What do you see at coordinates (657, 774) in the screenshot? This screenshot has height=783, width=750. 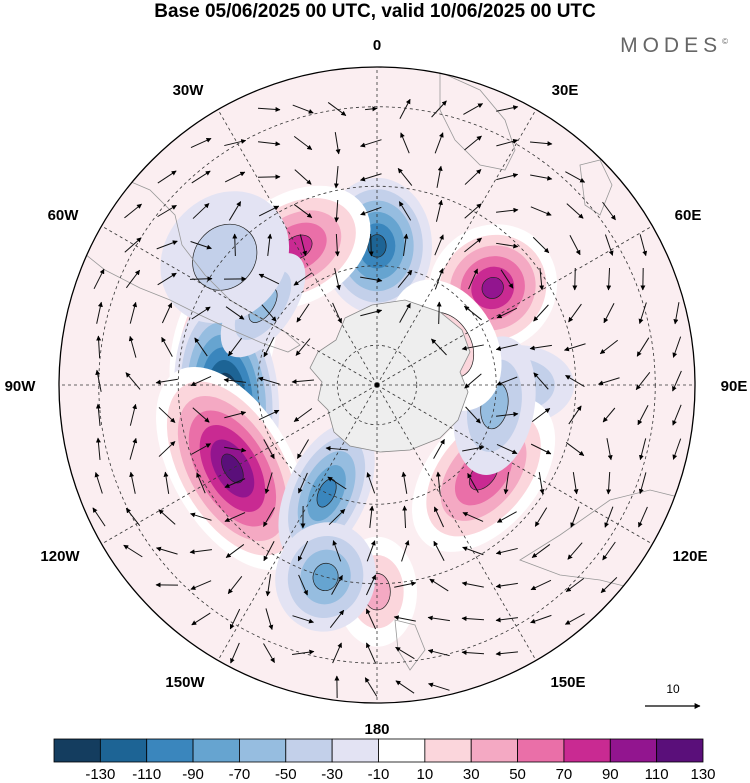 I see `colorbar-tick-label: 110` at bounding box center [657, 774].